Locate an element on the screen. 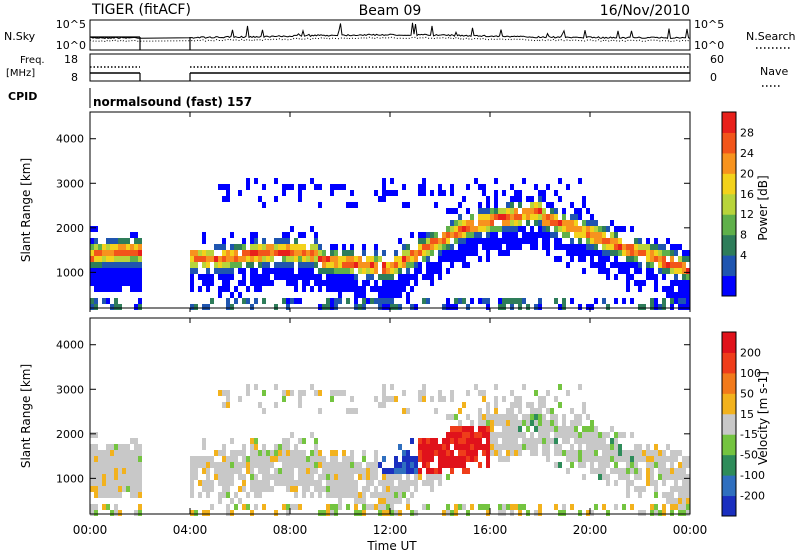 The image size is (800, 554). colorbar-segment is located at coordinates (729, 163).